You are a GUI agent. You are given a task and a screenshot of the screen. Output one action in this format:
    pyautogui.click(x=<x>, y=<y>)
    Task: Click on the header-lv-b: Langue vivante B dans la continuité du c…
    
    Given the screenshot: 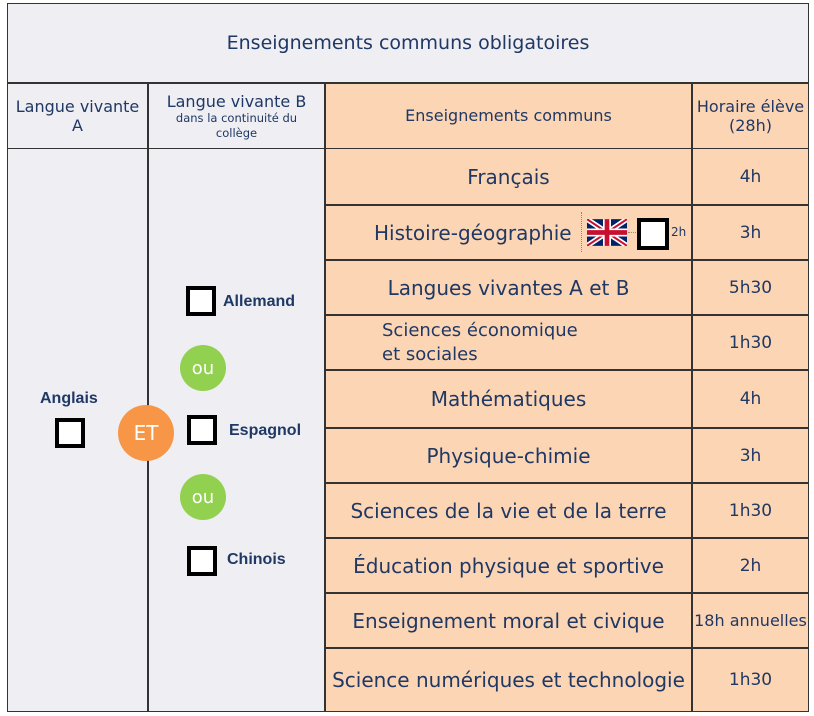 What is the action you would take?
    pyautogui.click(x=236, y=116)
    